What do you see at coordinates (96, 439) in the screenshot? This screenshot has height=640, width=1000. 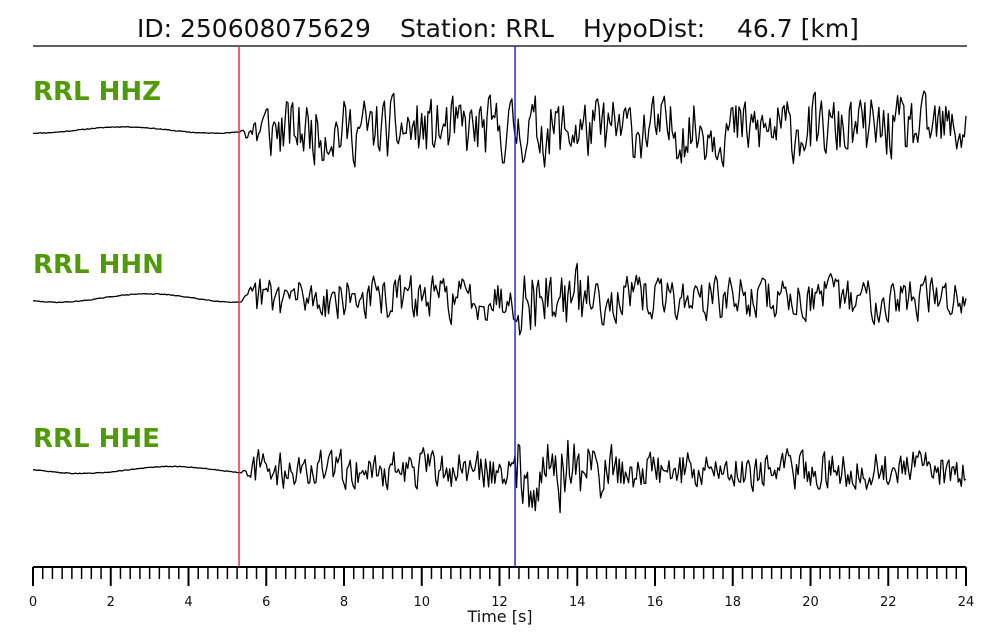 I see `channel-label-3: RRL HHE` at bounding box center [96, 439].